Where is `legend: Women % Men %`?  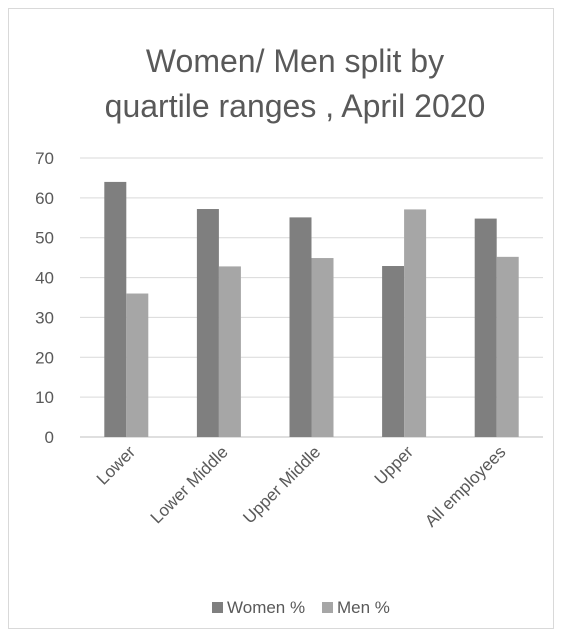
legend: Women % Men % is located at coordinates (301, 607).